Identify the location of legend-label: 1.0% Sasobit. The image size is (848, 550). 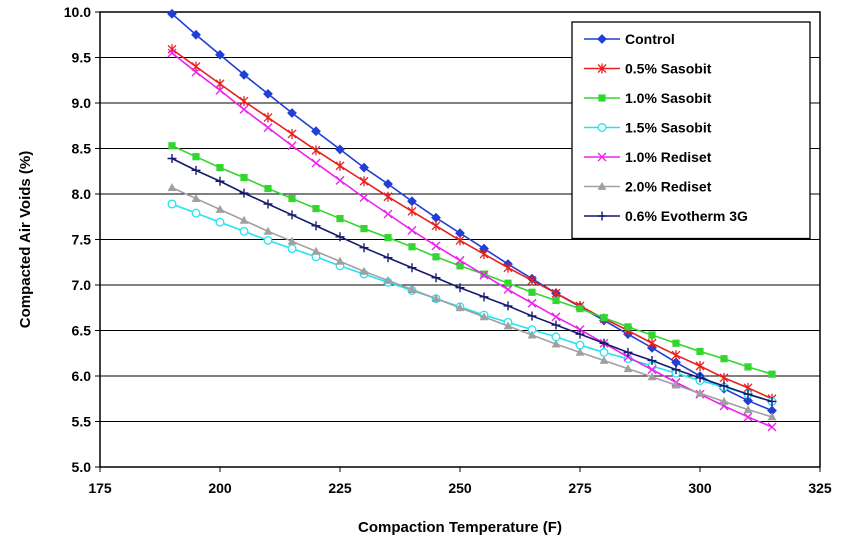
(668, 98).